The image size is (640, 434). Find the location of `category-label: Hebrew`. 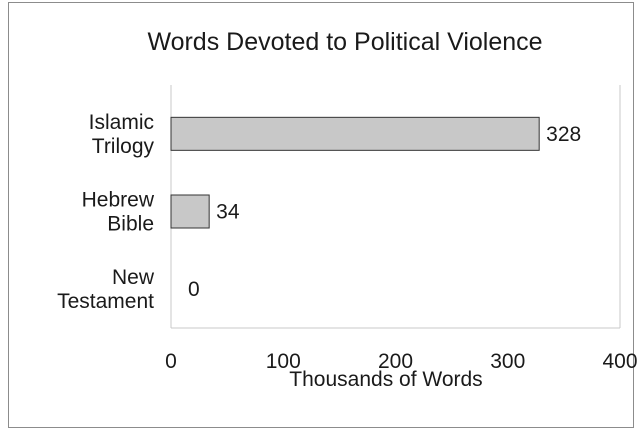

category-label: Hebrew is located at coordinates (118, 200).